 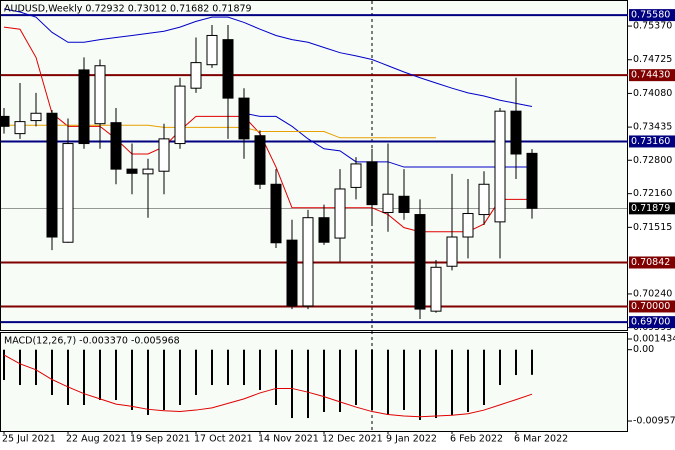 What do you see at coordinates (352, 439) in the screenshot?
I see `x-tick-label: 12 Dec 2021` at bounding box center [352, 439].